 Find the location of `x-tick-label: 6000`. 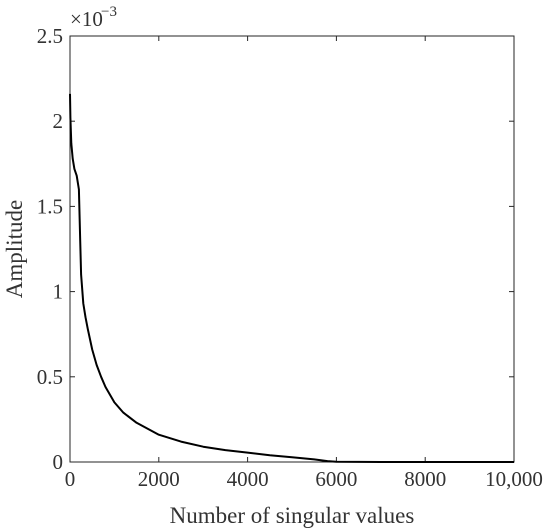

x-tick-label: 6000 is located at coordinates (336, 479).